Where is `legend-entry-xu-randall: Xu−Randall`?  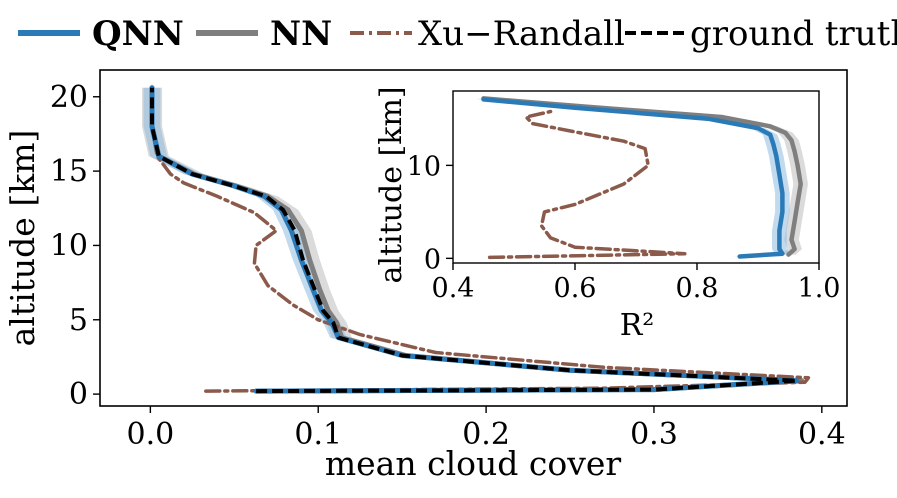 legend-entry-xu-randall: Xu−Randall is located at coordinates (487, 34).